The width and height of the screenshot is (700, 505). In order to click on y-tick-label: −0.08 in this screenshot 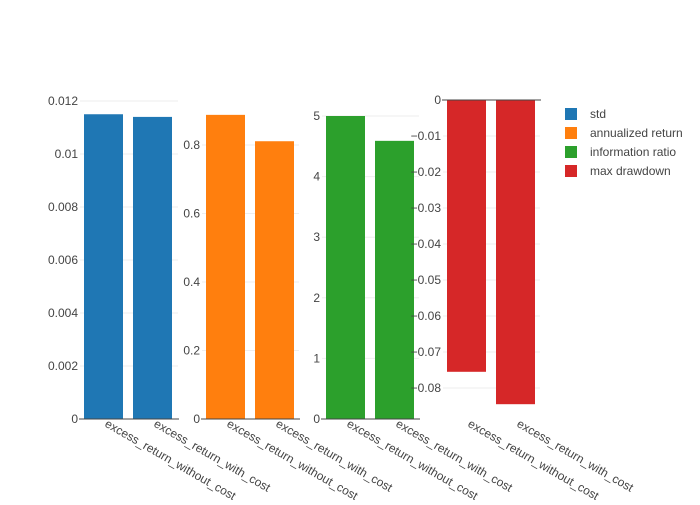, I will do `click(426, 388)`.